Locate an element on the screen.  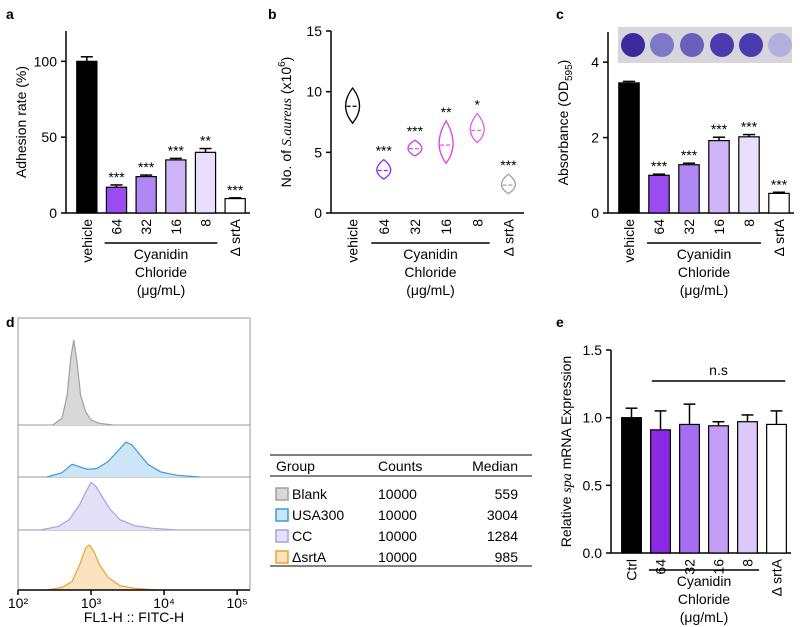
table-cell: 559 is located at coordinates (507, 494).